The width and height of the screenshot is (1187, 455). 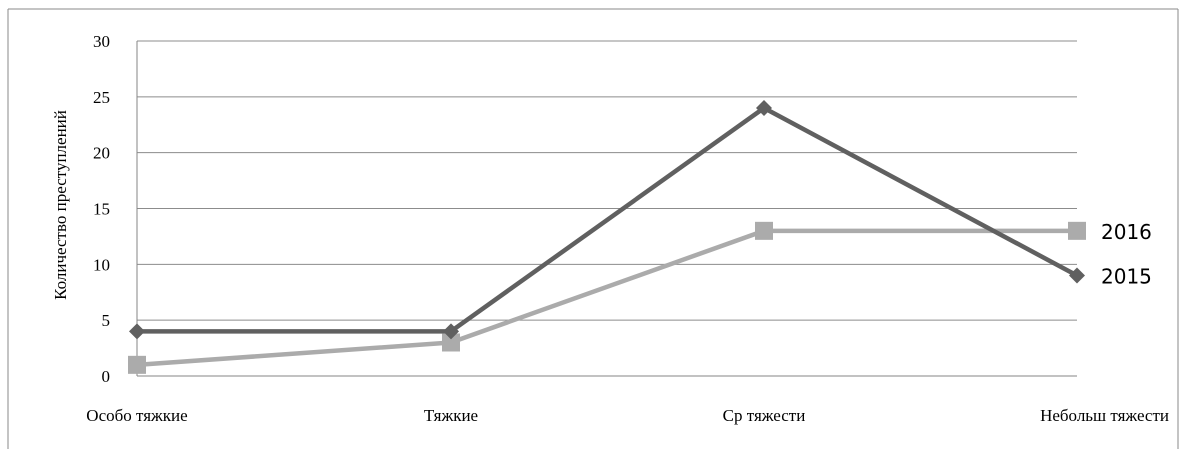 I want to click on x-tick-label: Ср тяжести, so click(x=764, y=415).